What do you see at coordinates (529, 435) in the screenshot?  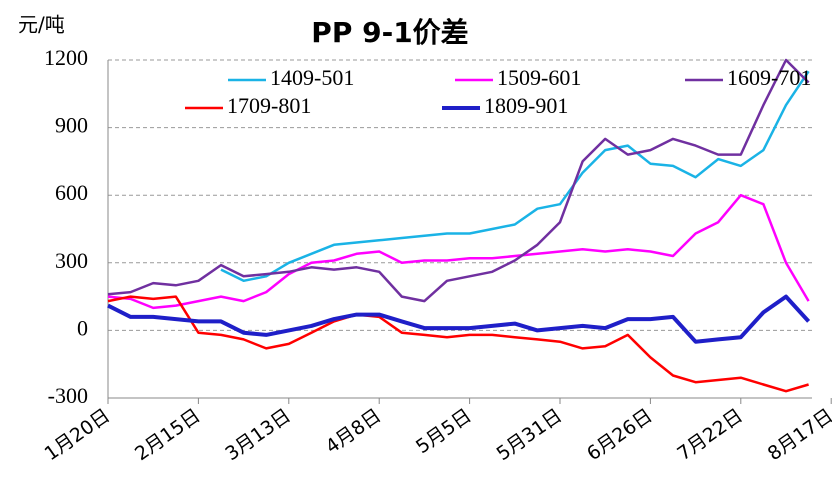 I see `x-tick-label: 5月31日` at bounding box center [529, 435].